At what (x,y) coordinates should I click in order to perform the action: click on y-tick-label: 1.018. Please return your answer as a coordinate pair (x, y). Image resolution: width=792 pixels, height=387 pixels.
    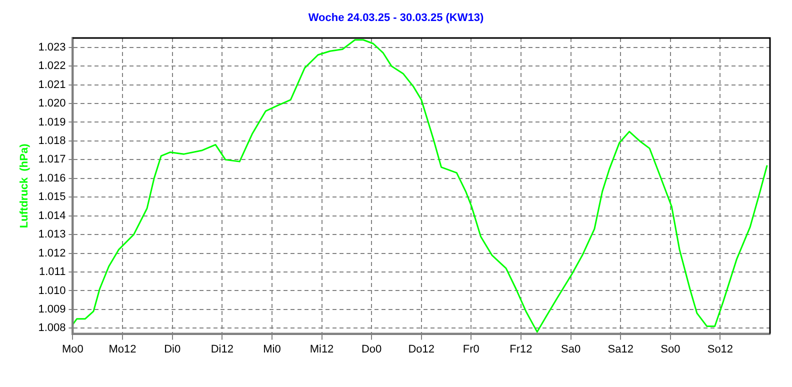
    Looking at the image, I should click on (52, 141).